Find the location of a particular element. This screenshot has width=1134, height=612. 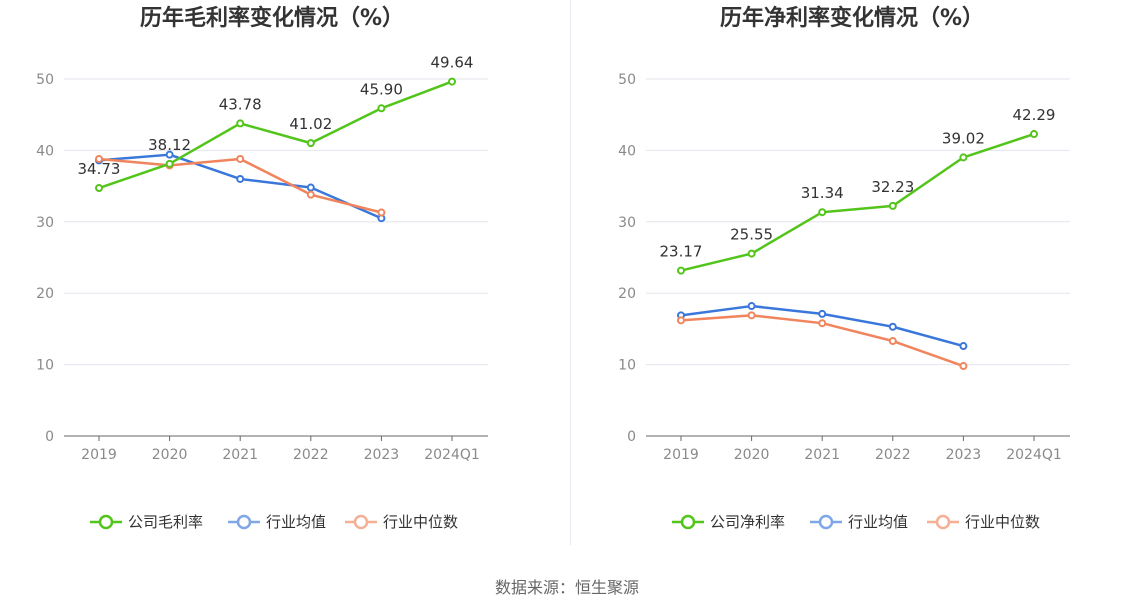

data-label: 31.34 is located at coordinates (822, 193).